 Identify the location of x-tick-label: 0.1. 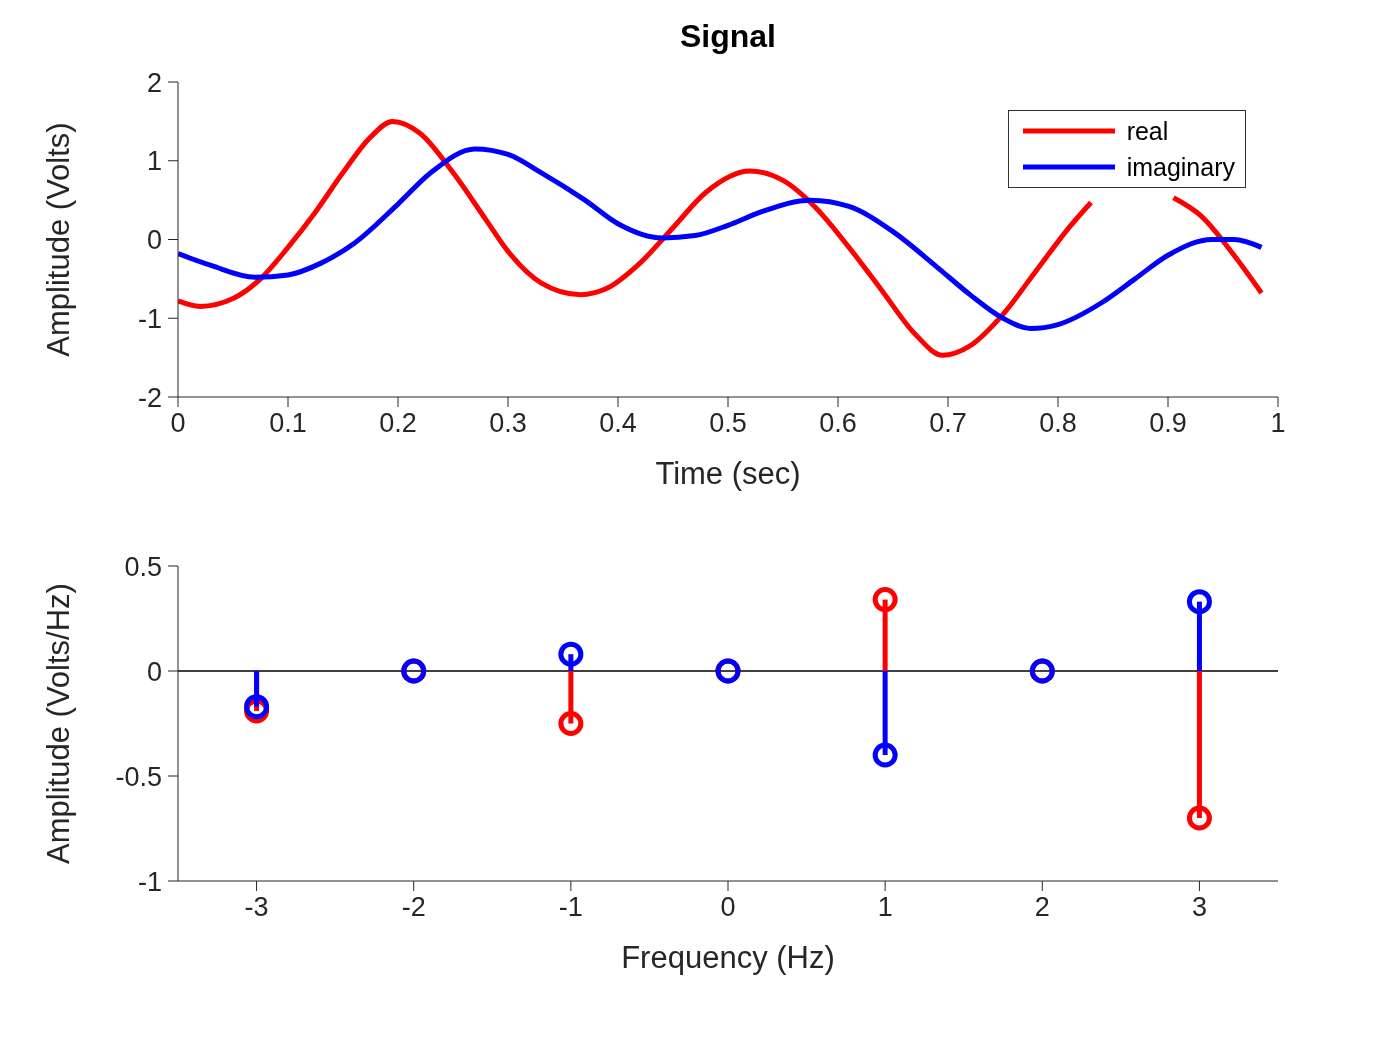
(288, 423).